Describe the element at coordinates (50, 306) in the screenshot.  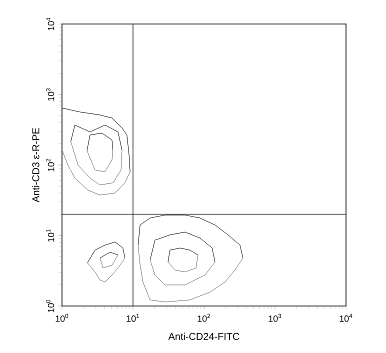
I see `y-tick-label: 10$^{0}$` at that location.